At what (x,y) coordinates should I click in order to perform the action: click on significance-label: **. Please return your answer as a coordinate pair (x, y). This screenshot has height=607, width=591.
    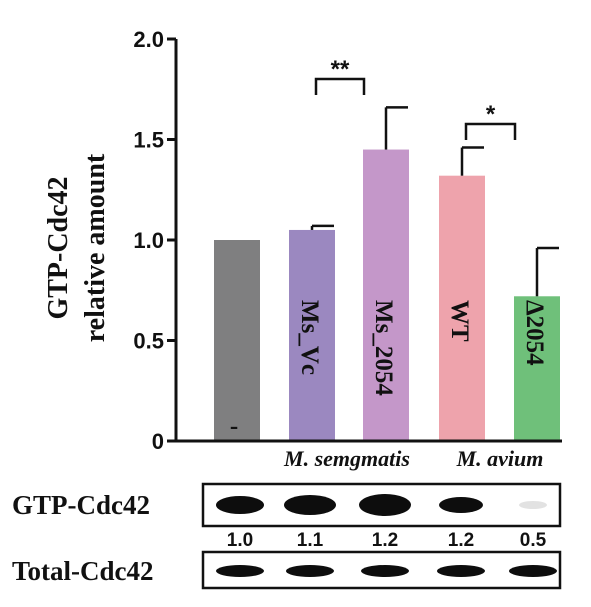
    Looking at the image, I should click on (340, 69).